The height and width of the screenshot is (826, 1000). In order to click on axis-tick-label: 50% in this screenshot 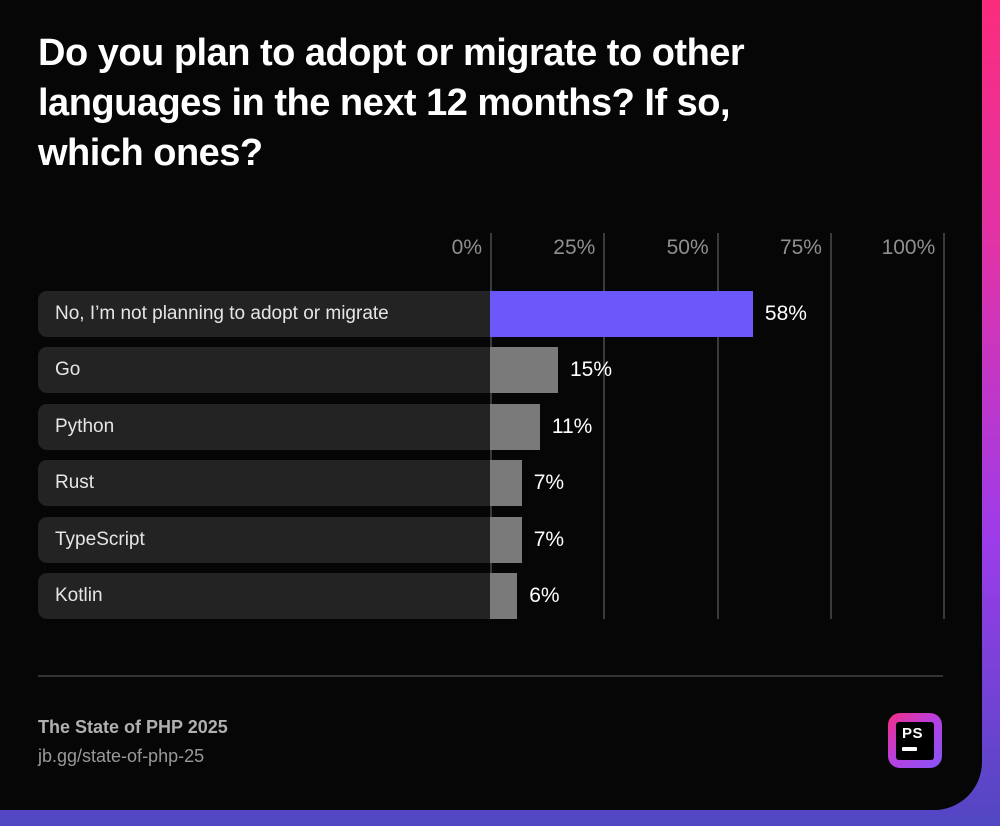, I will do `click(687, 247)`.